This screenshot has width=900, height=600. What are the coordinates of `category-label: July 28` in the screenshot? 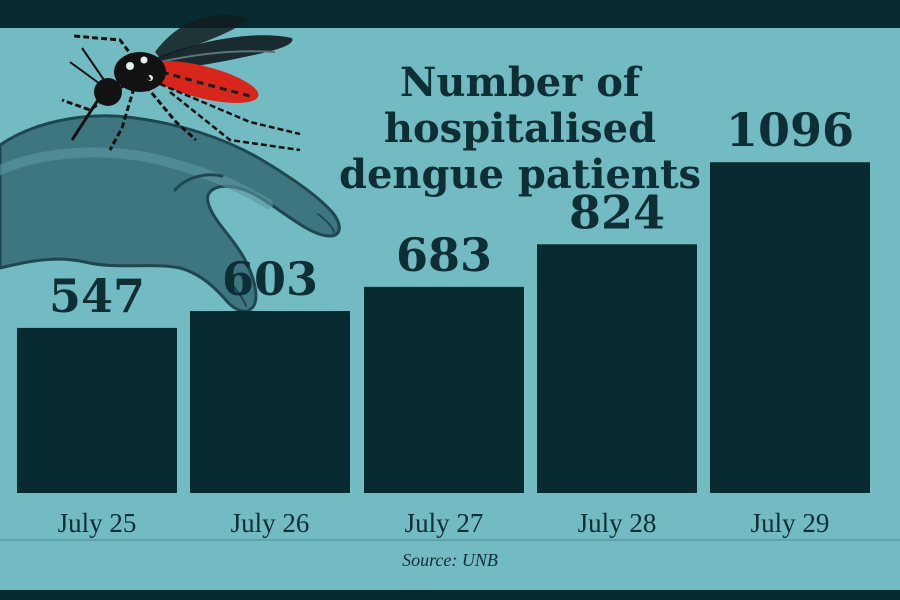 It's located at (617, 523).